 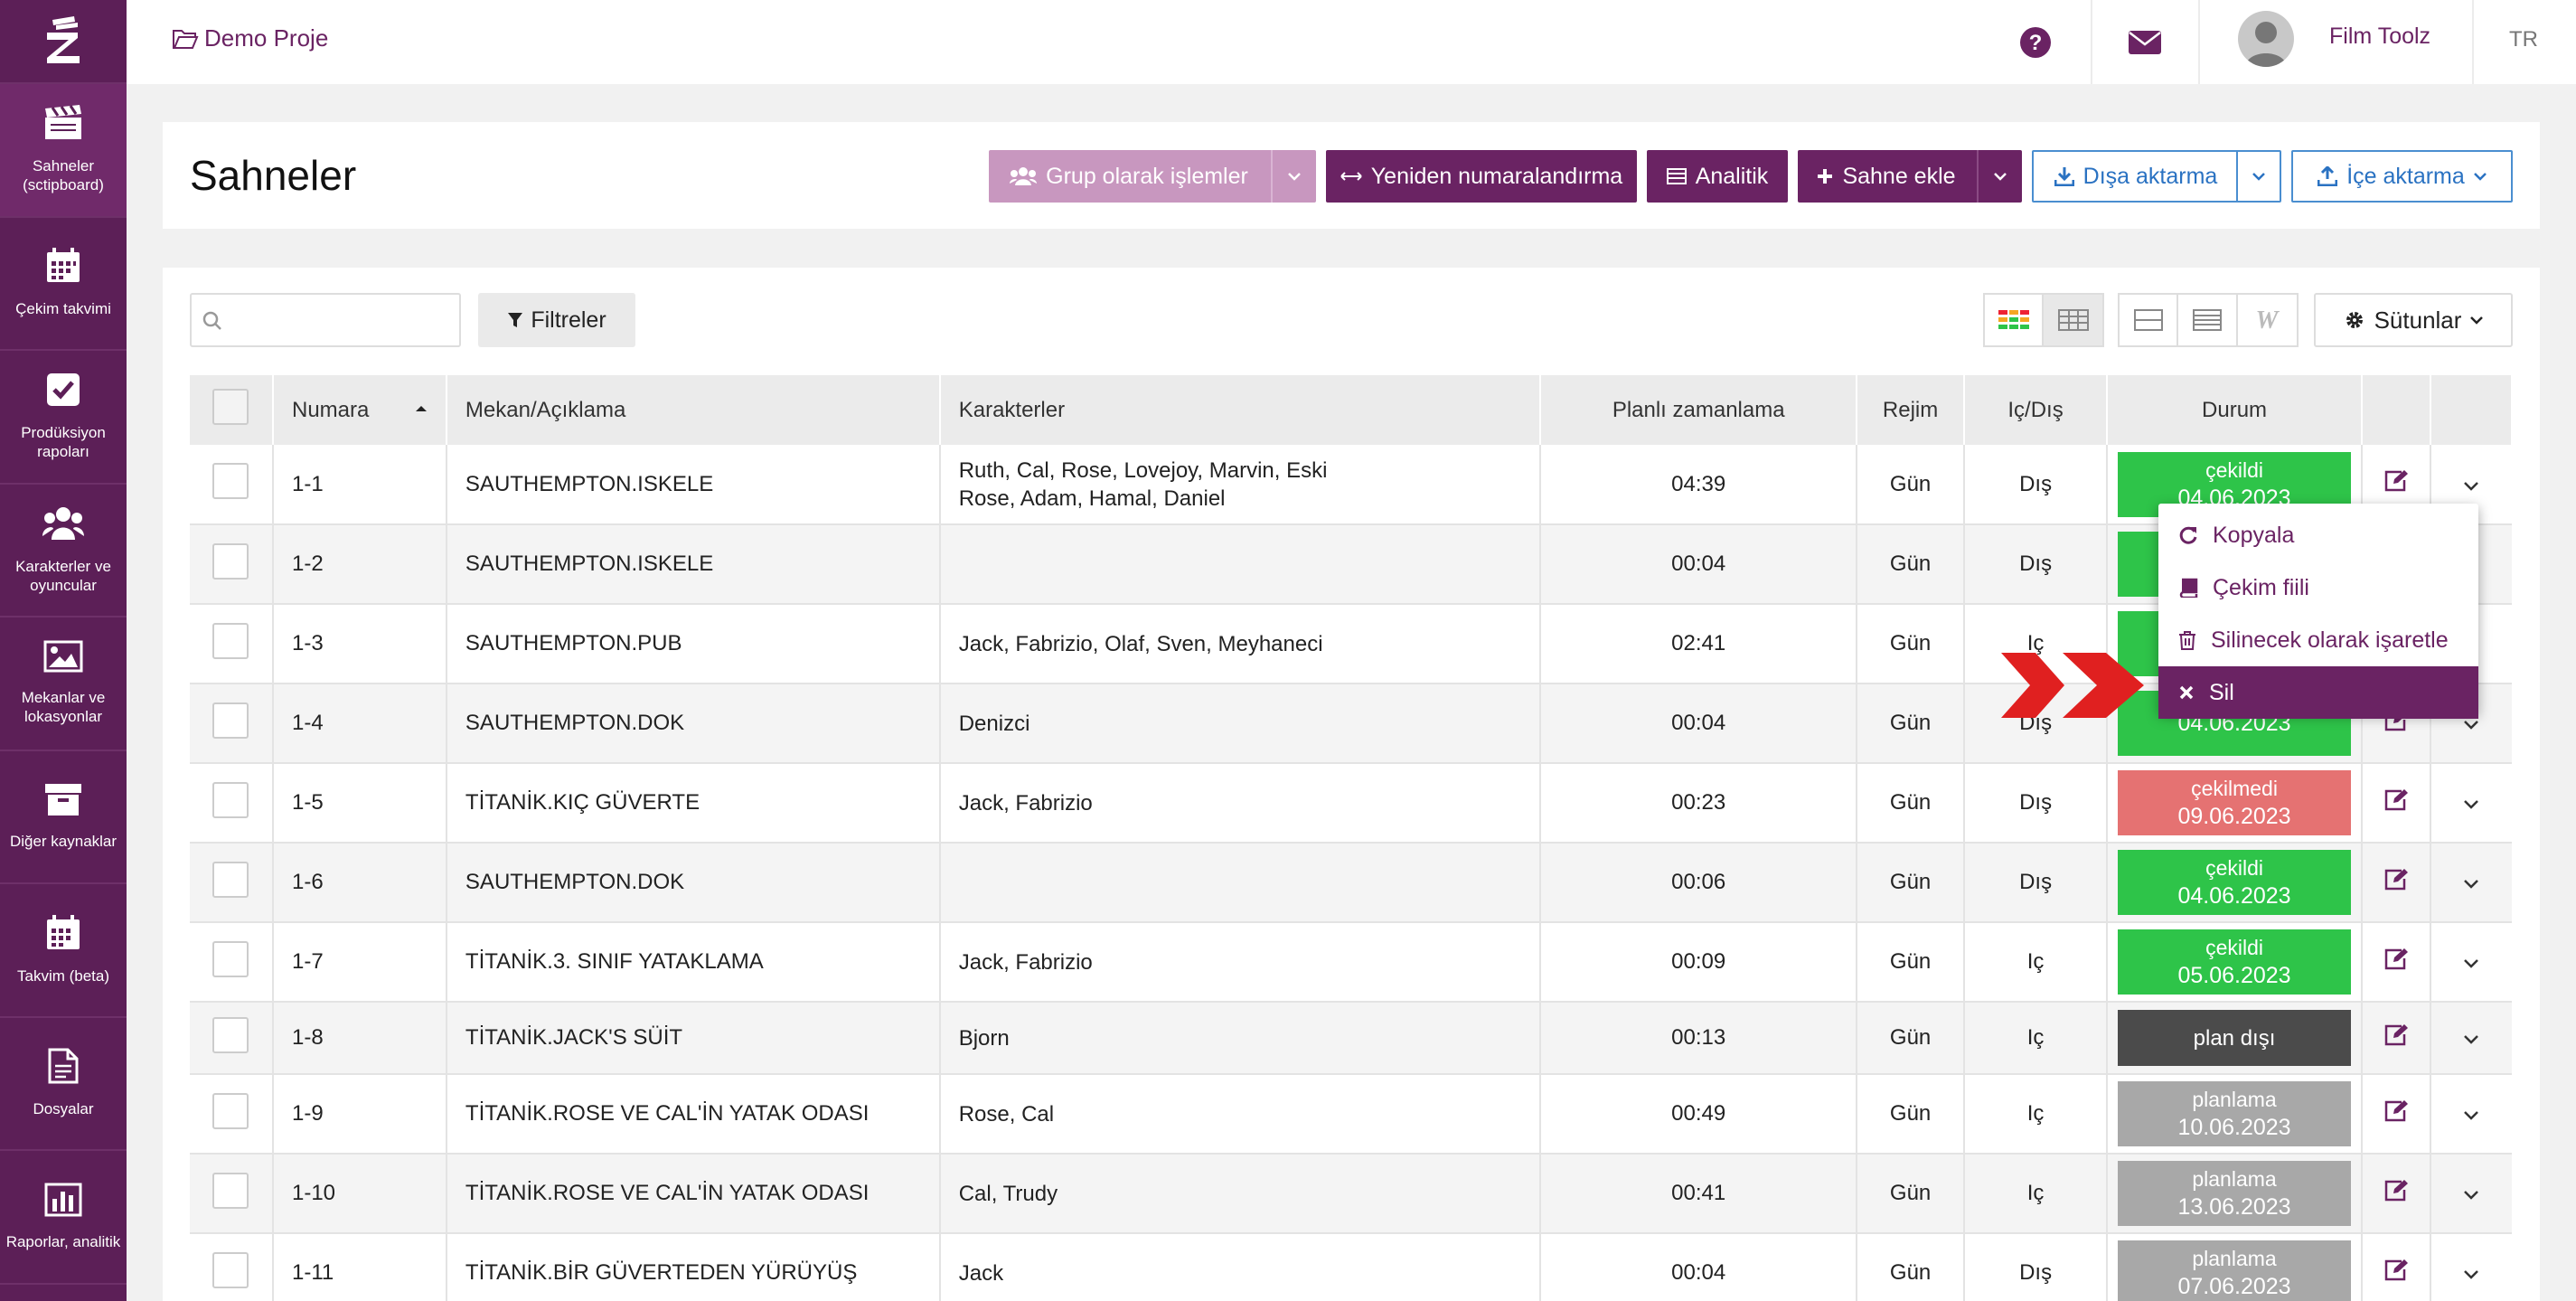 I want to click on import-button: İçe aktarma, so click(x=2402, y=177).